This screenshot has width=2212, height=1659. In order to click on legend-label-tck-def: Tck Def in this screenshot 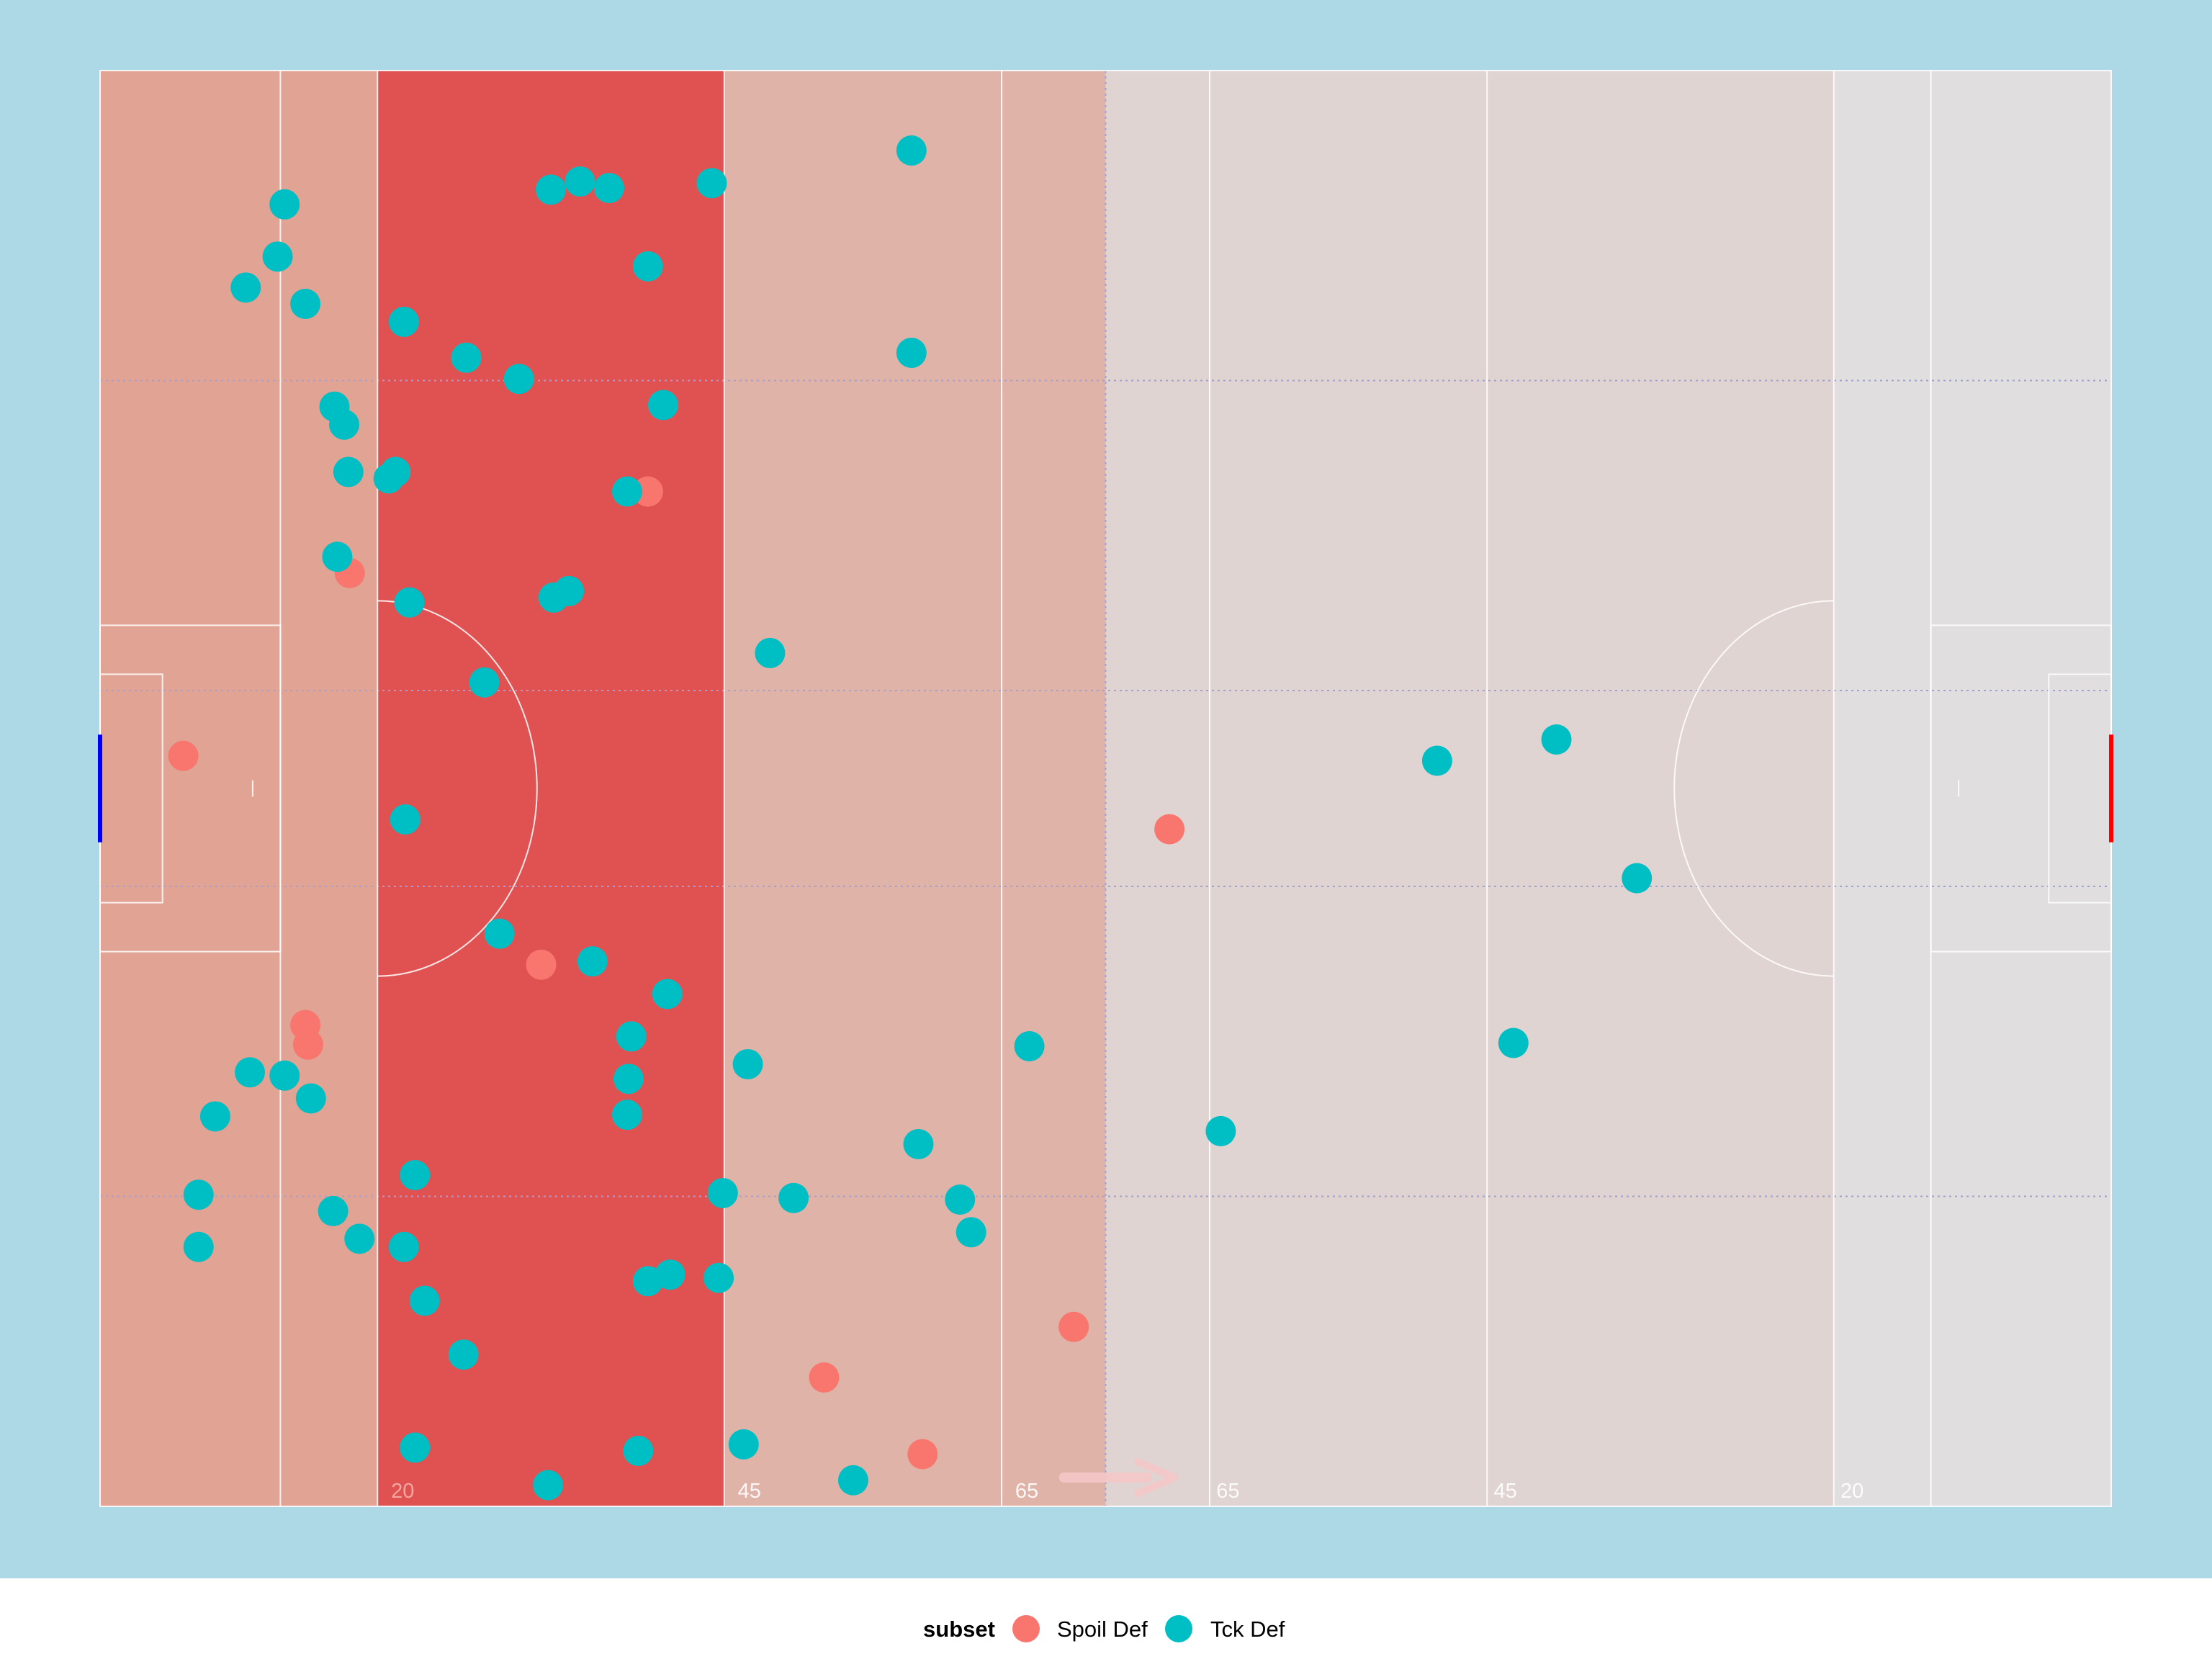, I will do `click(1247, 1629)`.